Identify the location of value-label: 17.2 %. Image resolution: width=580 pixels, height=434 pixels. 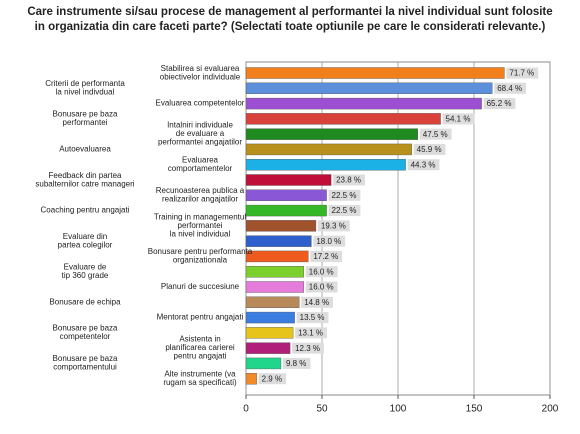
(325, 256).